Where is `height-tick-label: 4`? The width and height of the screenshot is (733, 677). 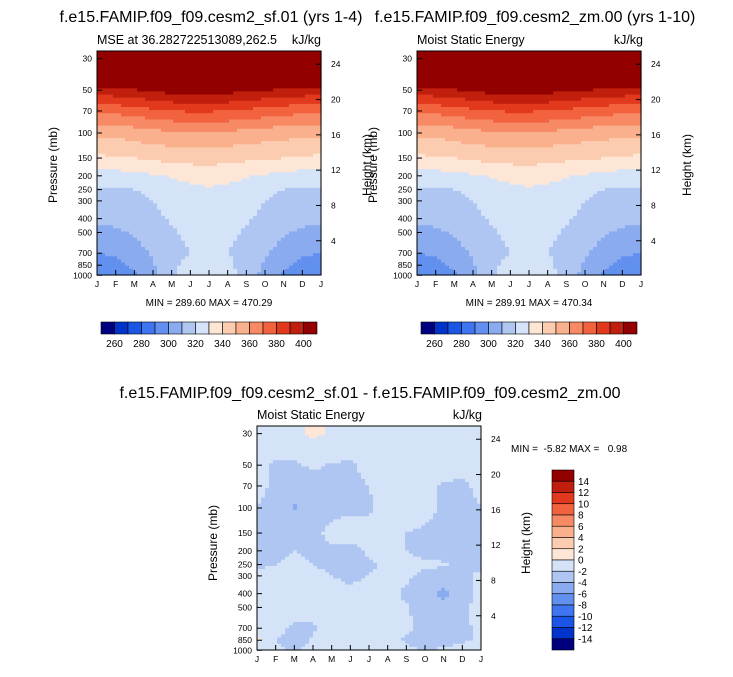 height-tick-label: 4 is located at coordinates (333, 241).